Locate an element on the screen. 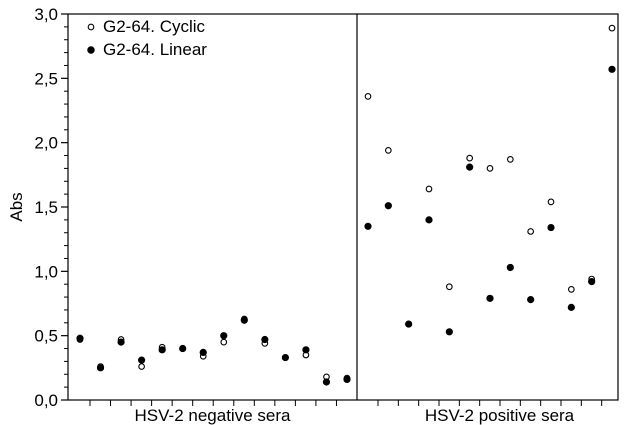 The image size is (628, 425). y-tick-label: 0,5 is located at coordinates (46, 336).